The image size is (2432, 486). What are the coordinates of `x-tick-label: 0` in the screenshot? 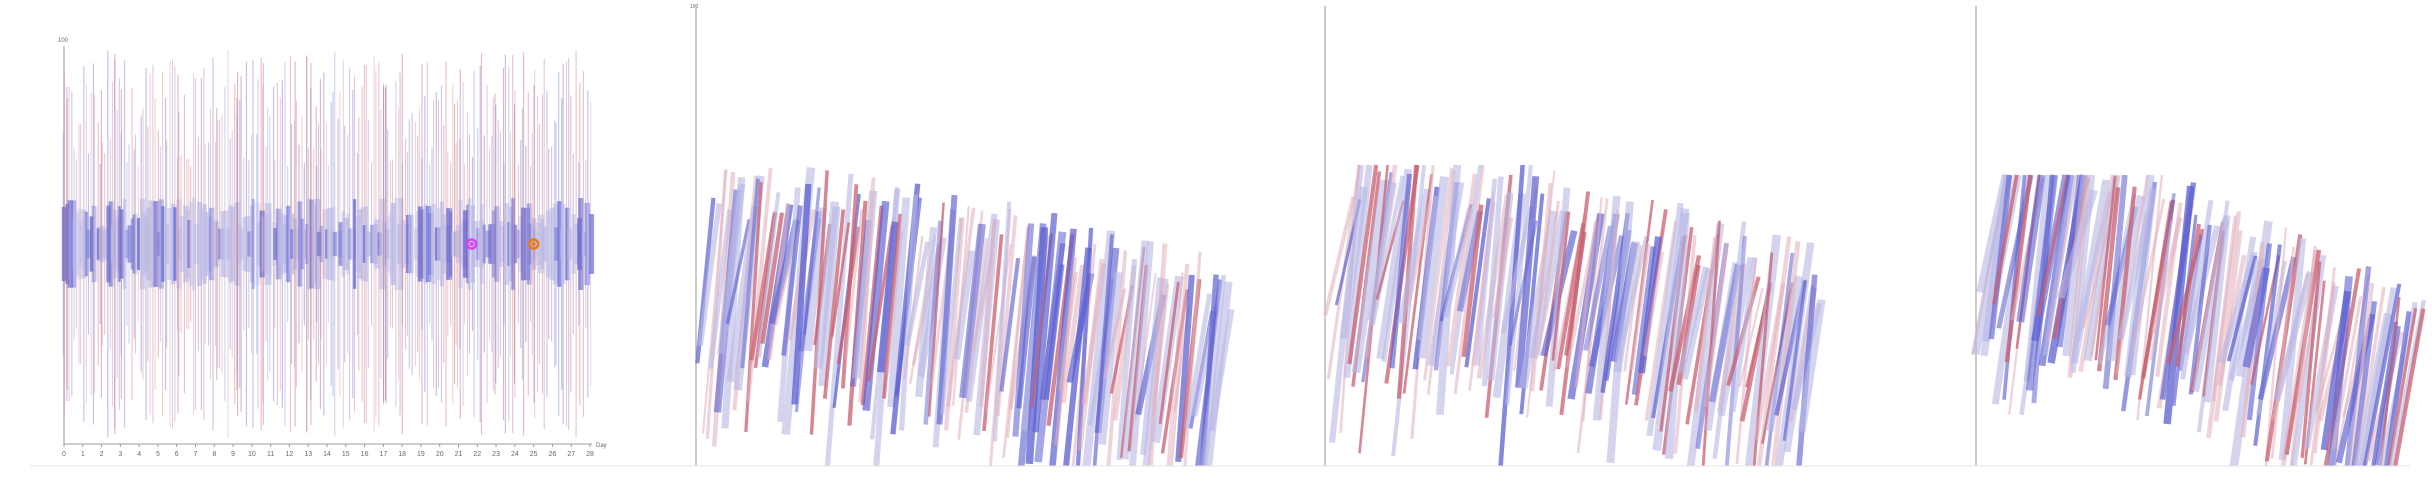 It's located at (64, 454).